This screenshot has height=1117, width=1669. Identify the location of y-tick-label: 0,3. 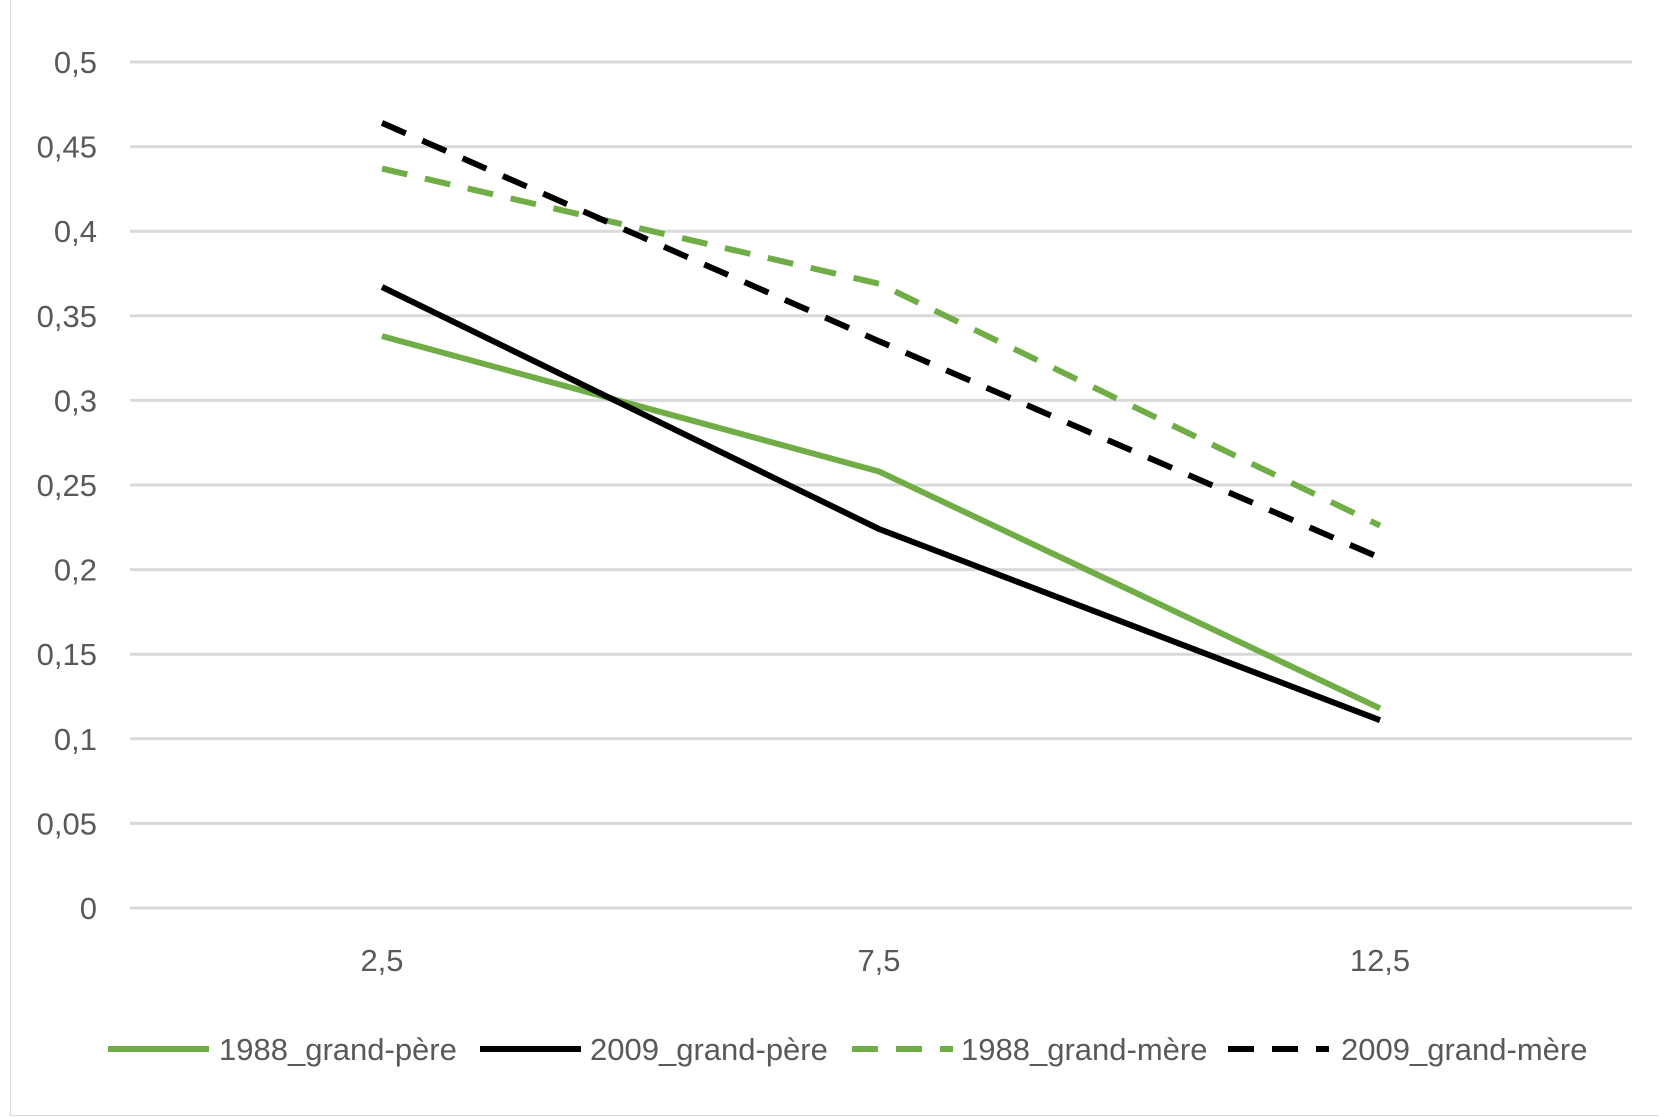
(75, 400).